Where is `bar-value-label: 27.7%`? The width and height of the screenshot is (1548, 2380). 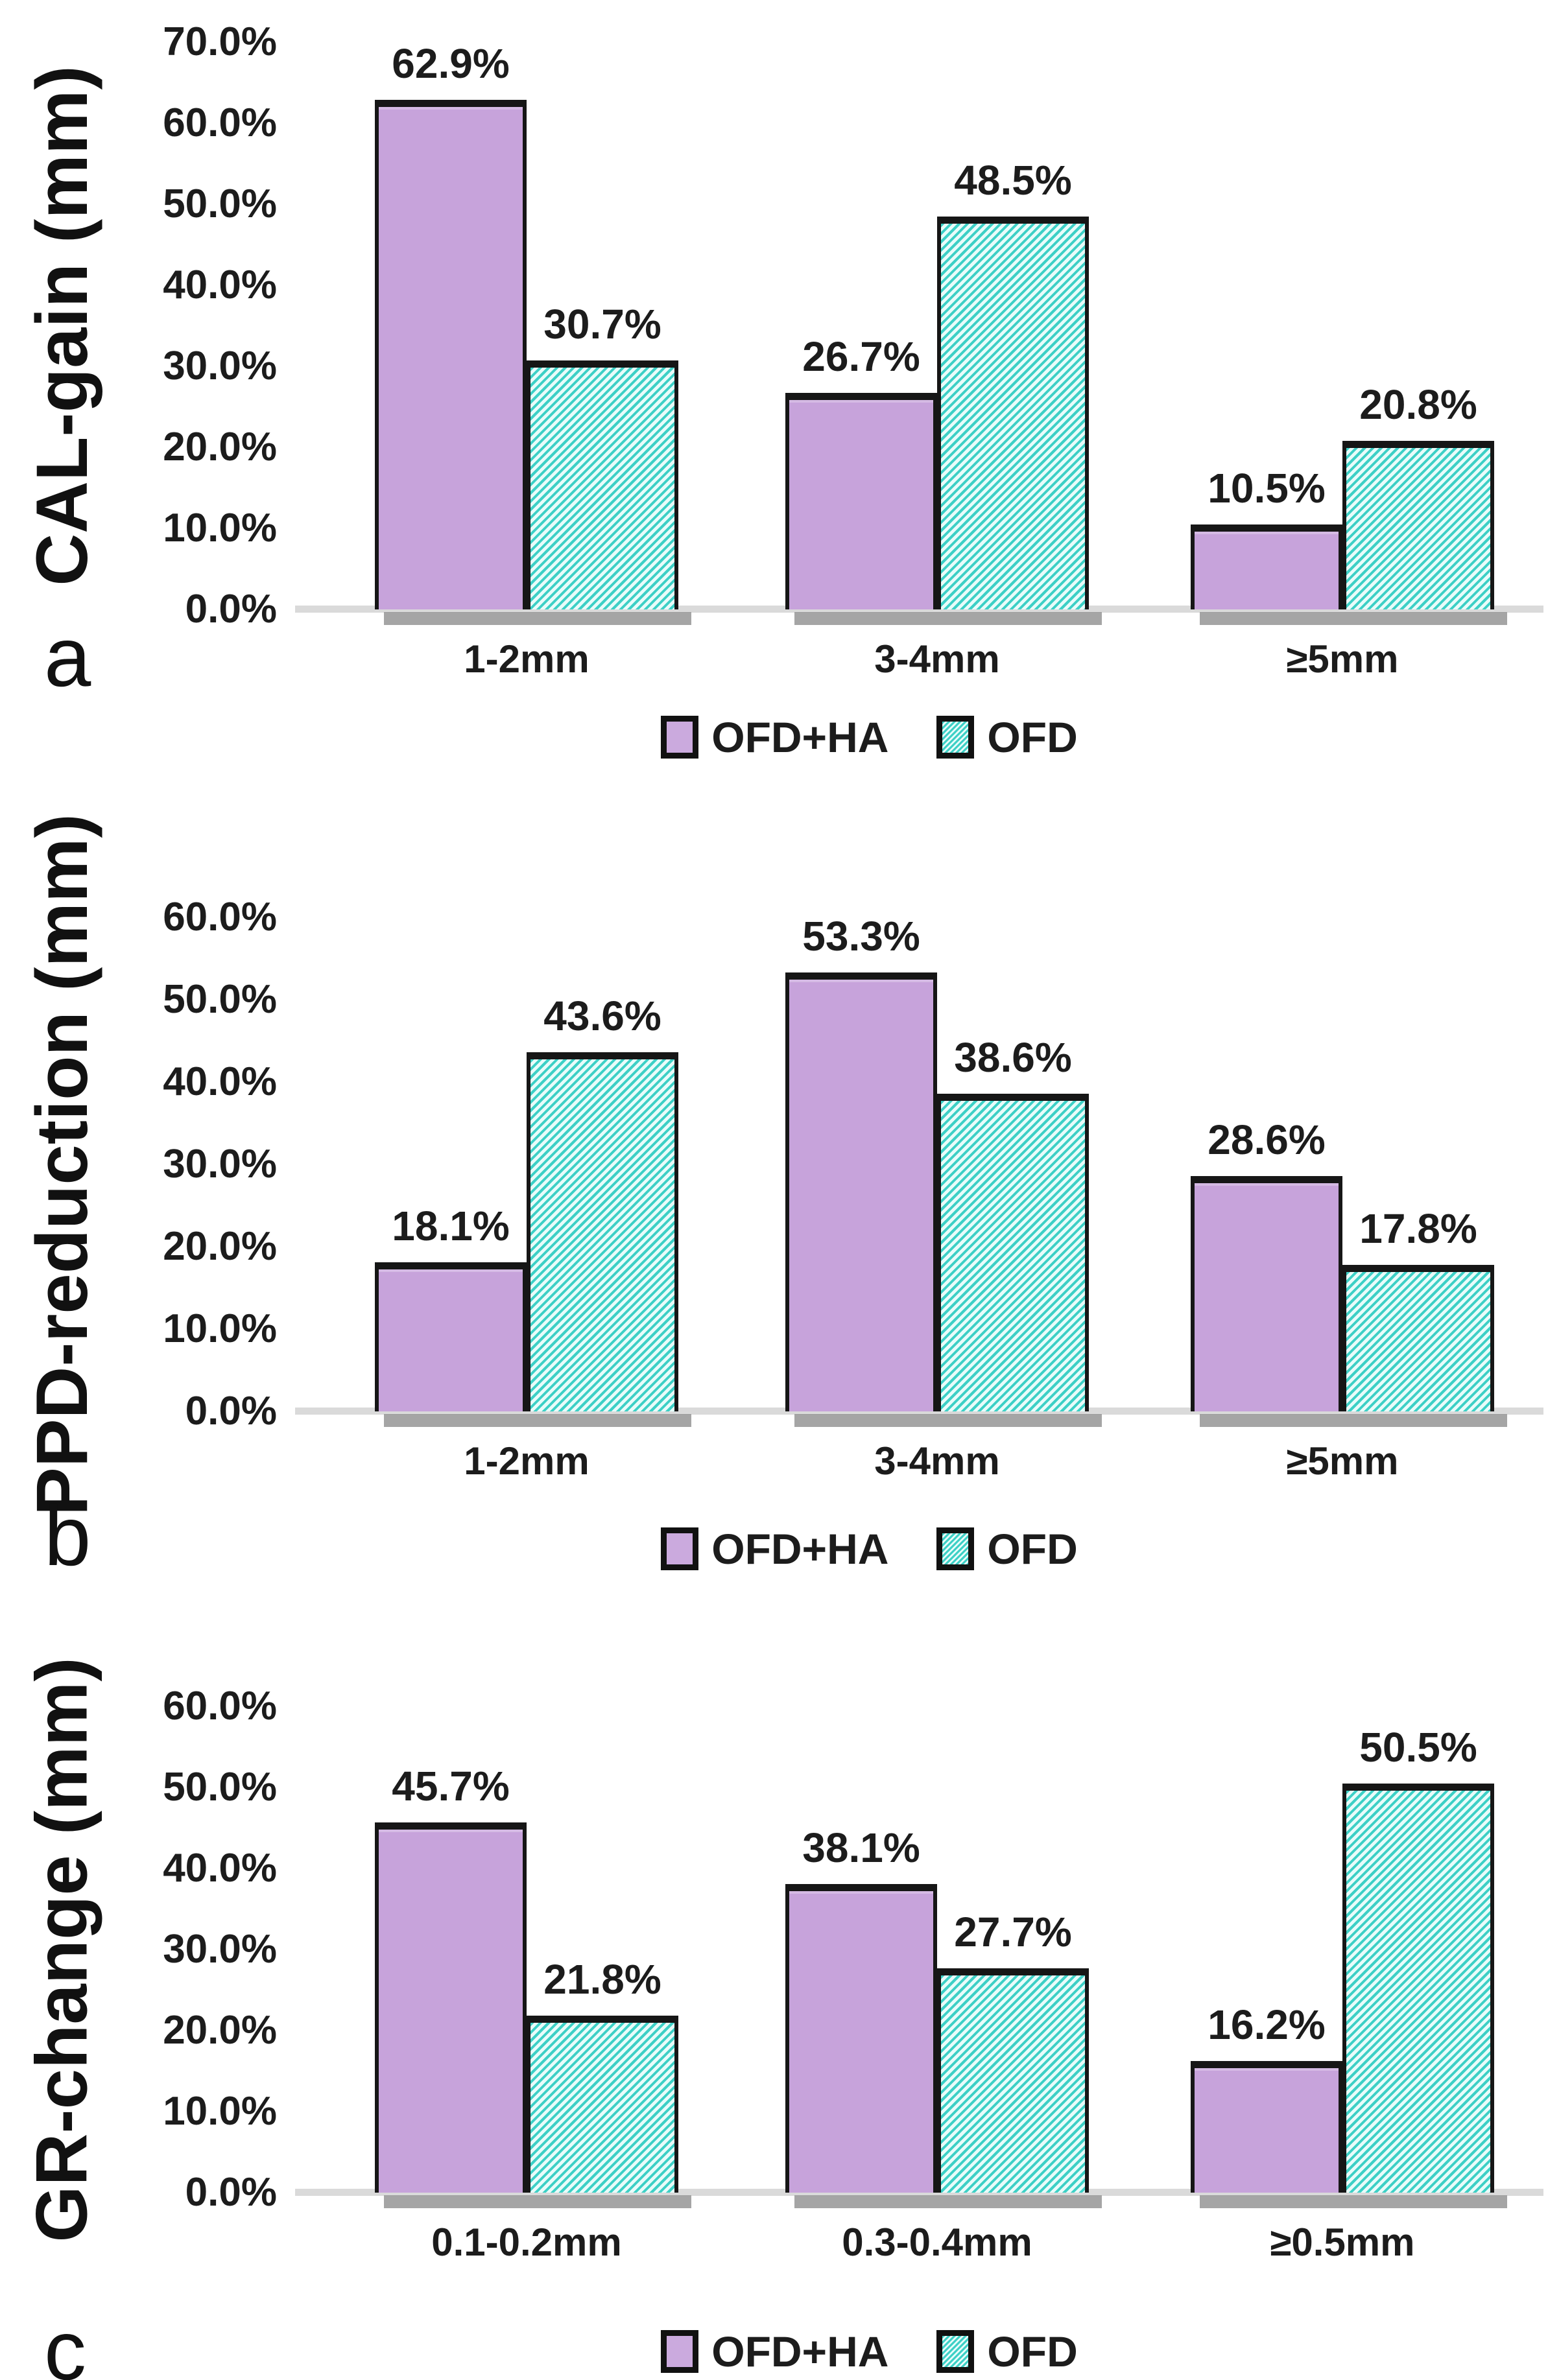 bar-value-label: 27.7% is located at coordinates (1013, 1932).